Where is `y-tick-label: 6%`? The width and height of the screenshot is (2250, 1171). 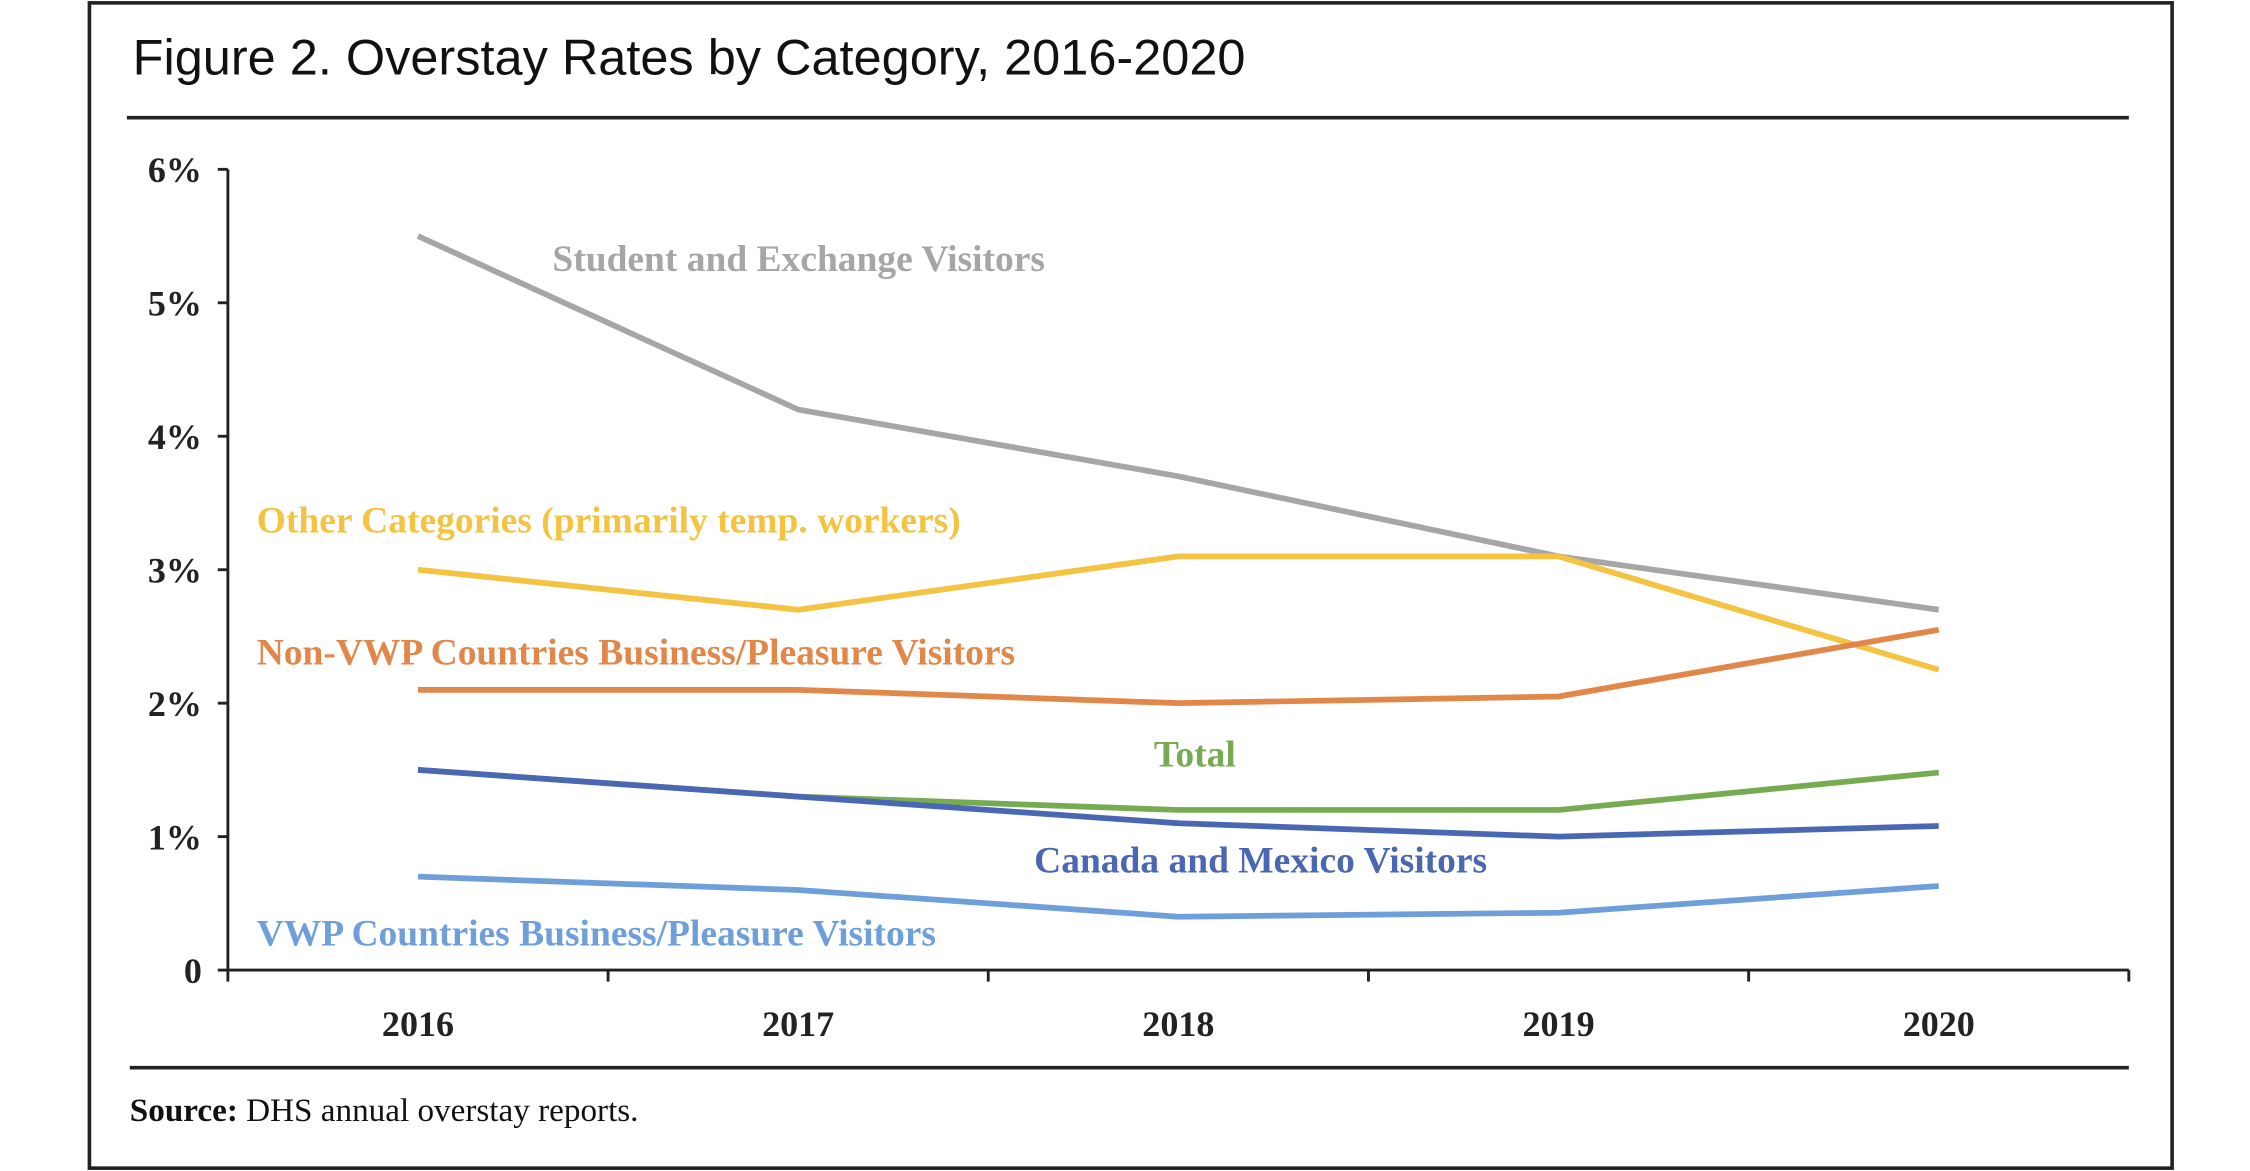 y-tick-label: 6% is located at coordinates (175, 170).